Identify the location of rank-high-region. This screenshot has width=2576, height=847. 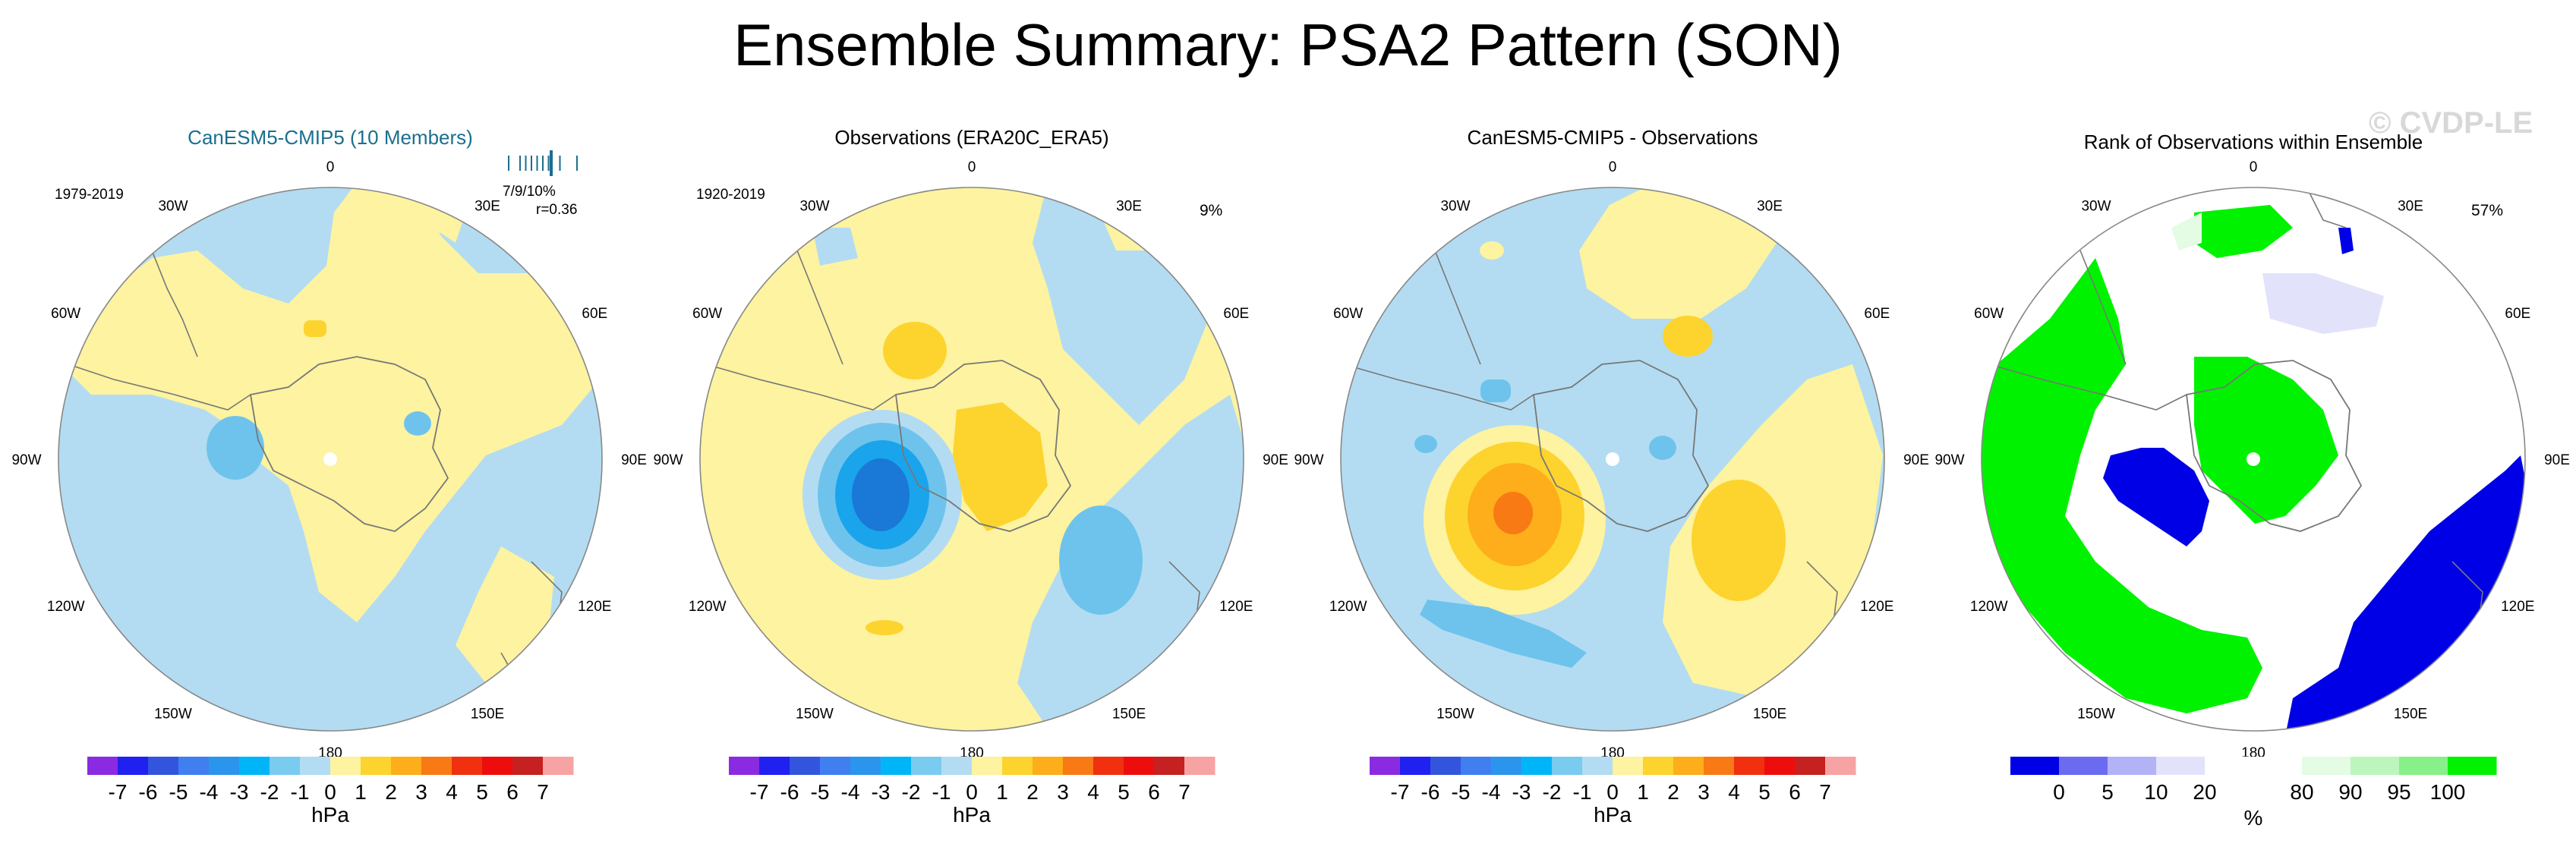
(2213, 438).